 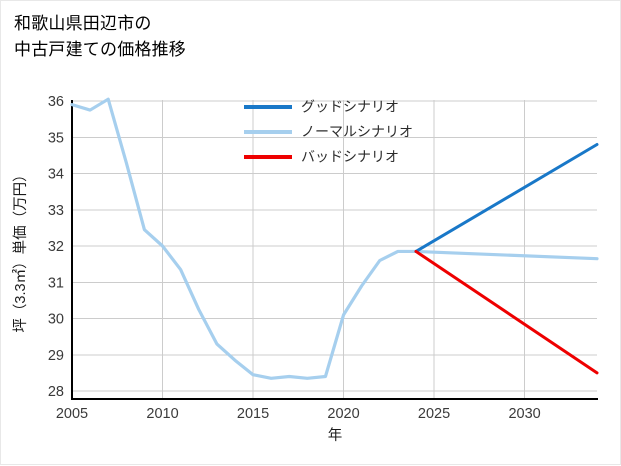 I want to click on legend-label: グッドシナリオ, so click(x=350, y=107).